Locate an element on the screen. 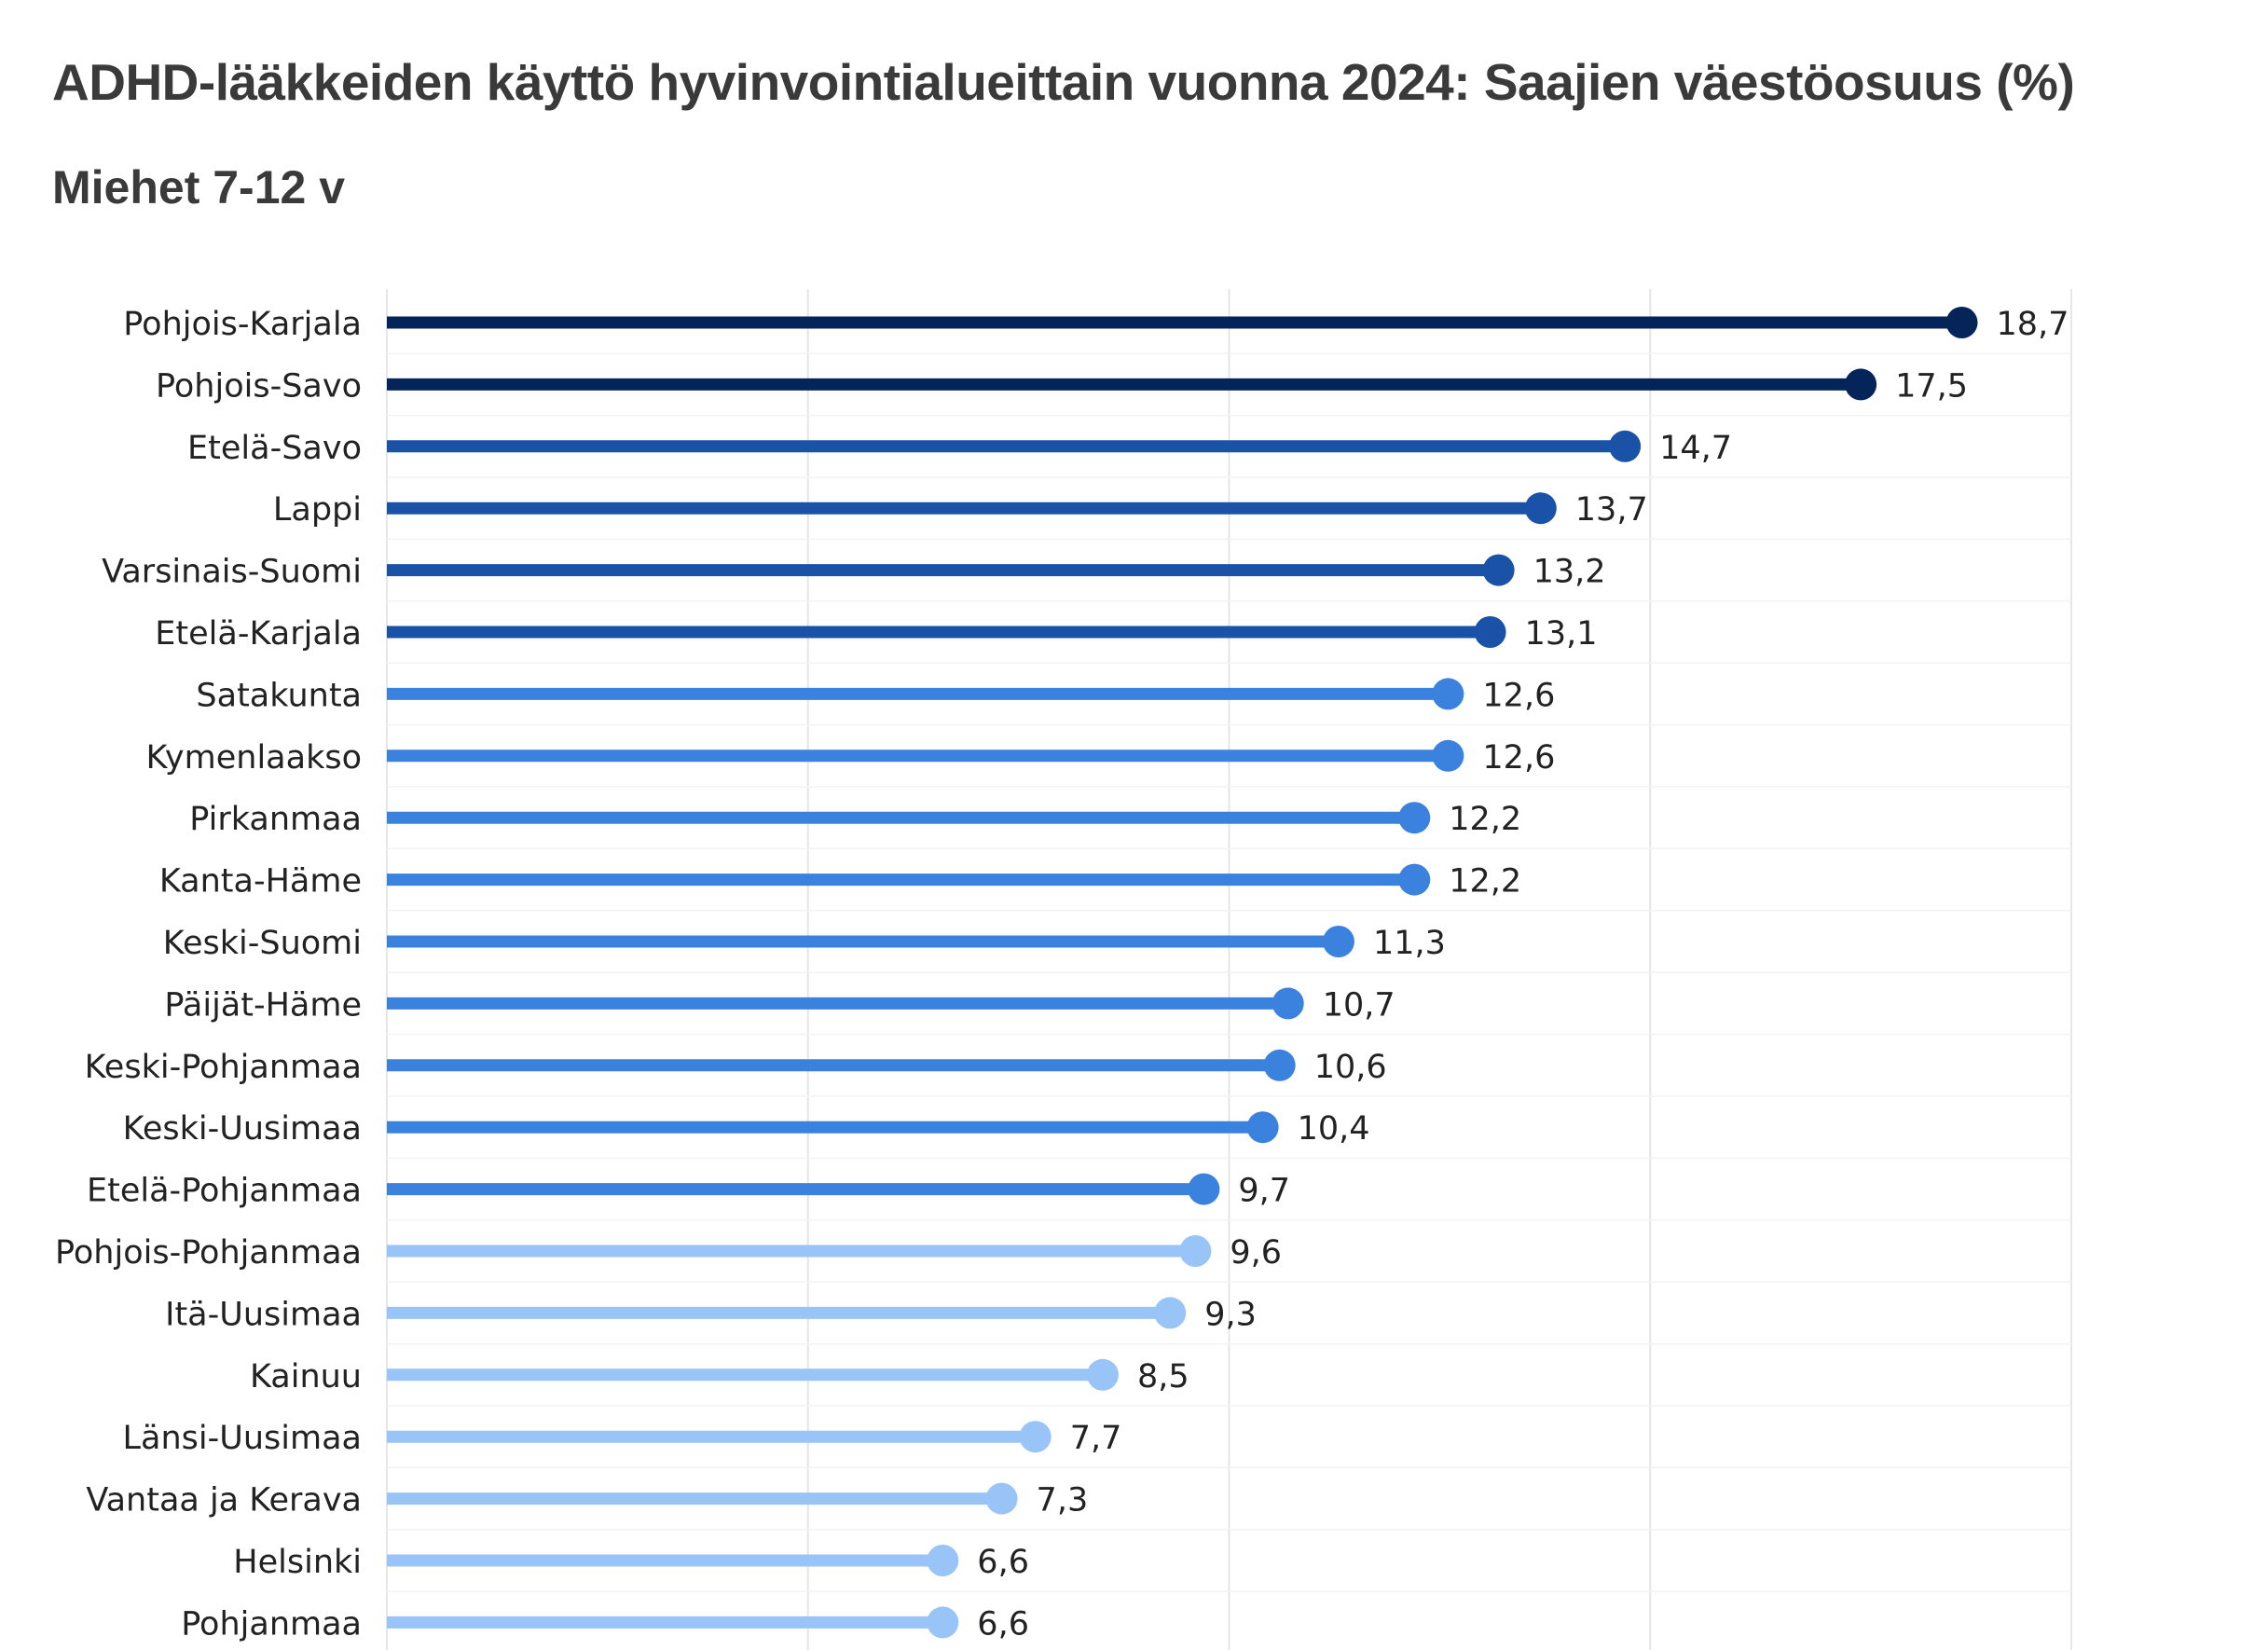 The height and width of the screenshot is (1650, 2268). category-label: Etelä-Pohjanmaa is located at coordinates (225, 1191).